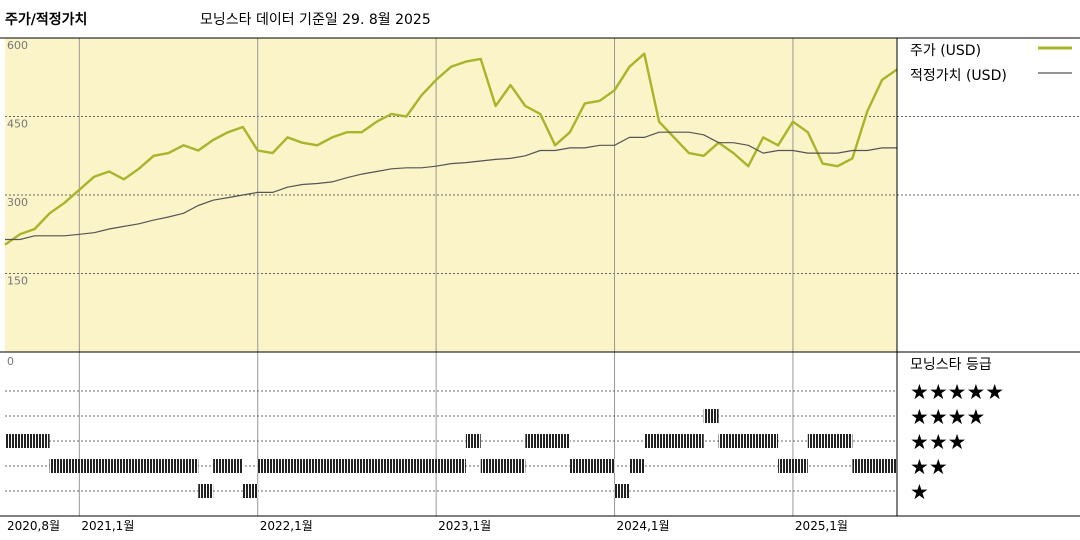  What do you see at coordinates (107, 526) in the screenshot?
I see `x-tick-label: 2021,1월` at bounding box center [107, 526].